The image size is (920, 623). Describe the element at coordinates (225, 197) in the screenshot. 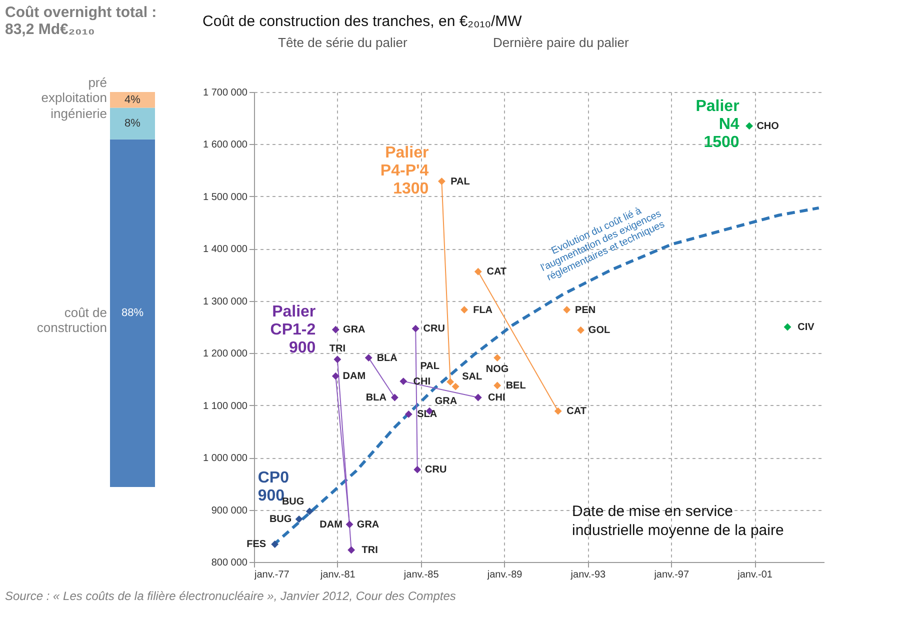

I see `y-tick-label: 1 500 000` at that location.